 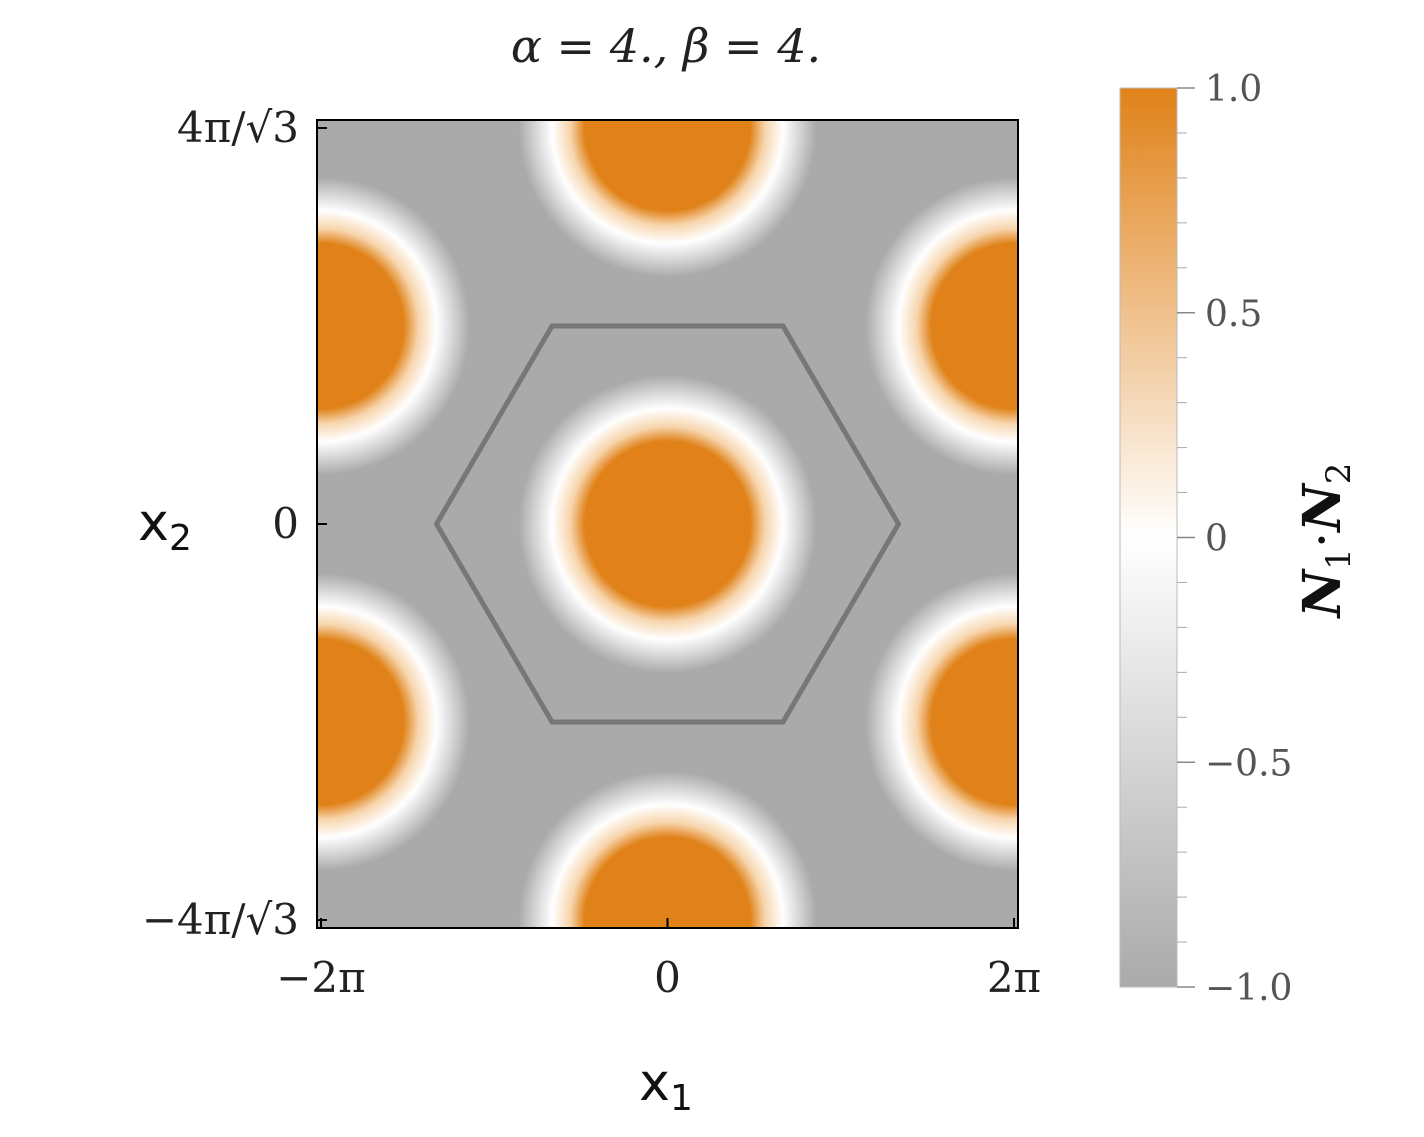 What do you see at coordinates (153, 523) in the screenshot?
I see `y-axis-label-main: x` at bounding box center [153, 523].